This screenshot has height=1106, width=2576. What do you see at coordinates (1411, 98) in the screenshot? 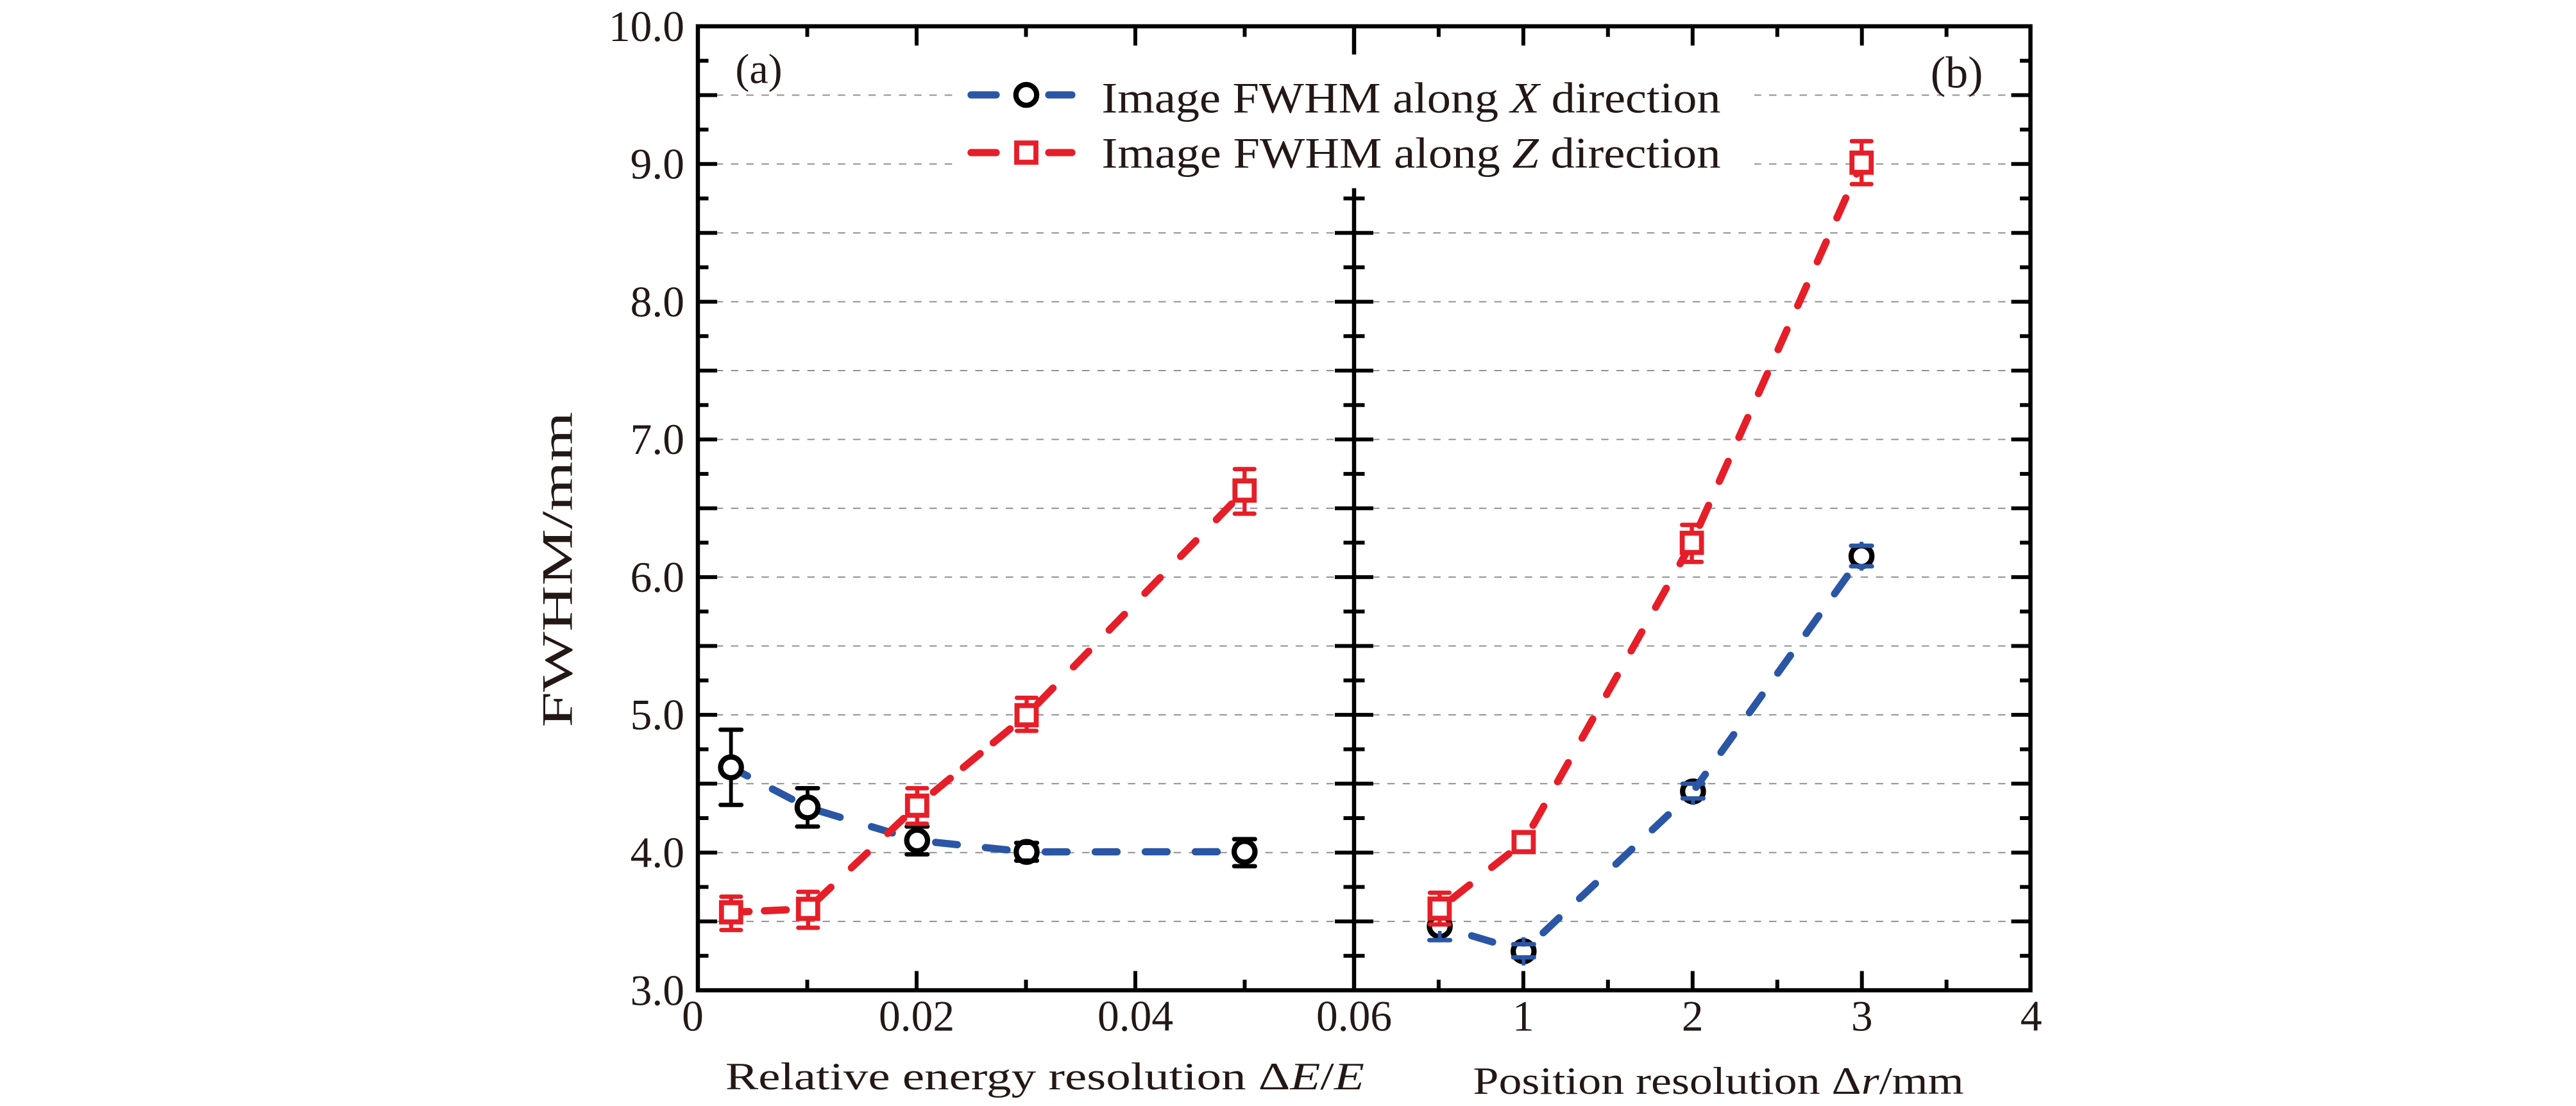
I see `svg-text: Image FWHM along X direction` at bounding box center [1411, 98].